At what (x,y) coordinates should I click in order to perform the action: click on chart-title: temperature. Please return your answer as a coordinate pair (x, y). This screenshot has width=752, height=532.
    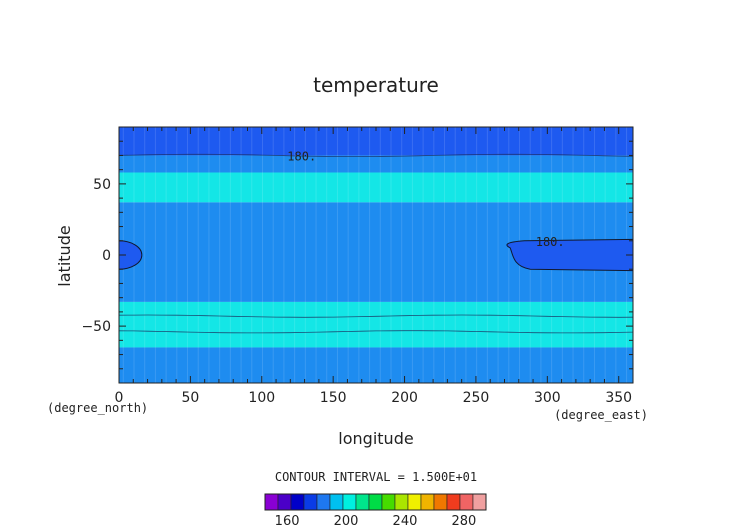
    Looking at the image, I should click on (376, 85).